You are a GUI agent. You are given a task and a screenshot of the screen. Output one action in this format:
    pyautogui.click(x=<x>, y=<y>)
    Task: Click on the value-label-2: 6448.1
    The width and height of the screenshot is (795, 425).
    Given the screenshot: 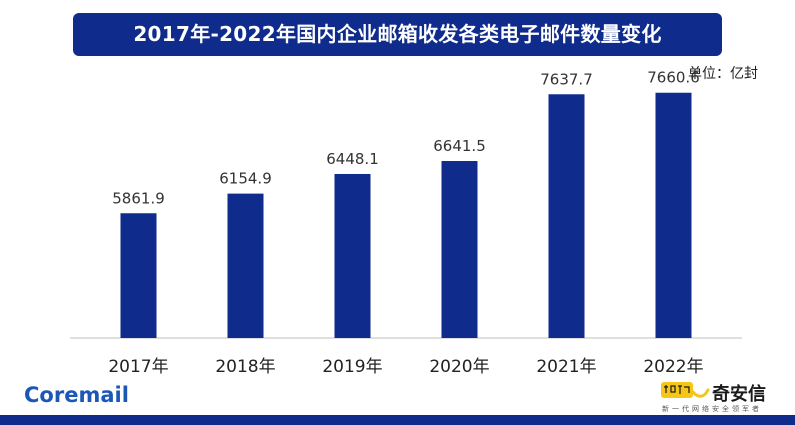 What is the action you would take?
    pyautogui.click(x=352, y=159)
    